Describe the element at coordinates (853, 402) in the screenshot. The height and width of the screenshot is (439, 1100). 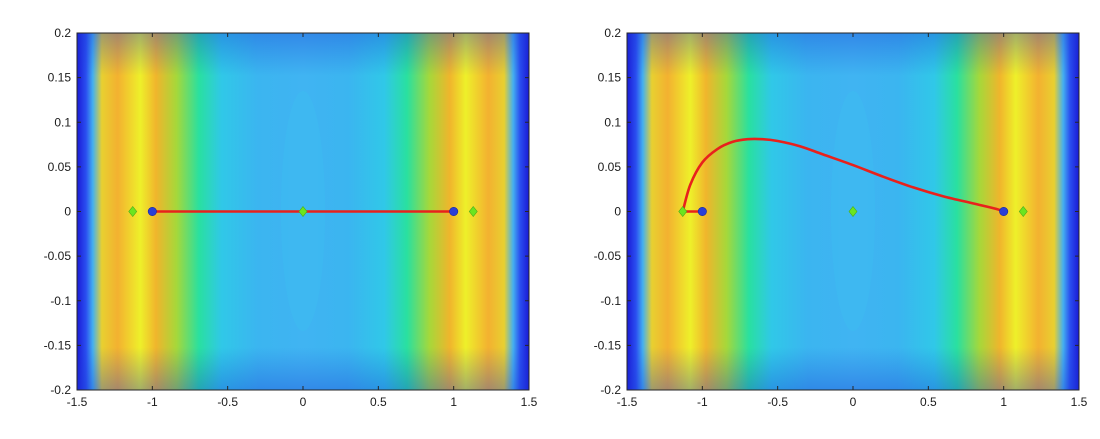
I see `right-xtick-label-3: 0` at that location.